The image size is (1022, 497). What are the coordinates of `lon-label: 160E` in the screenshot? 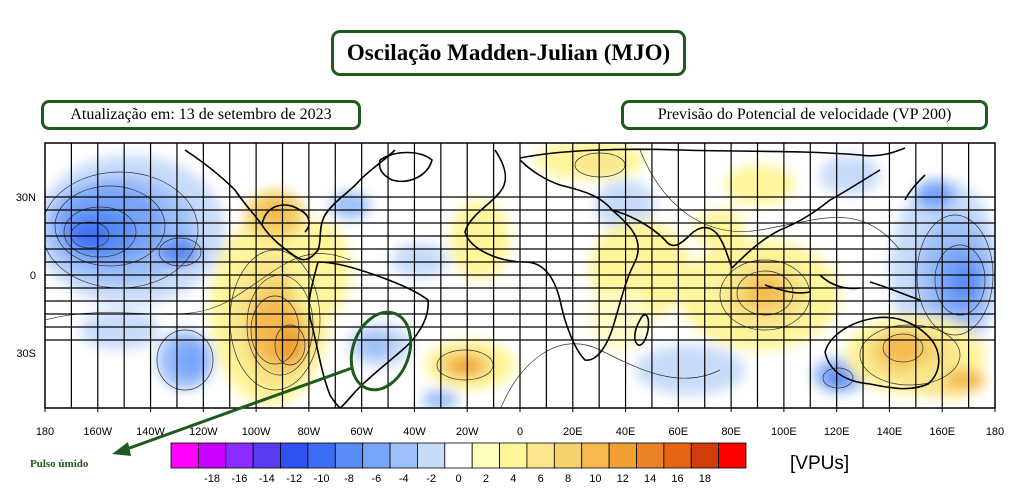 It's located at (942, 432).